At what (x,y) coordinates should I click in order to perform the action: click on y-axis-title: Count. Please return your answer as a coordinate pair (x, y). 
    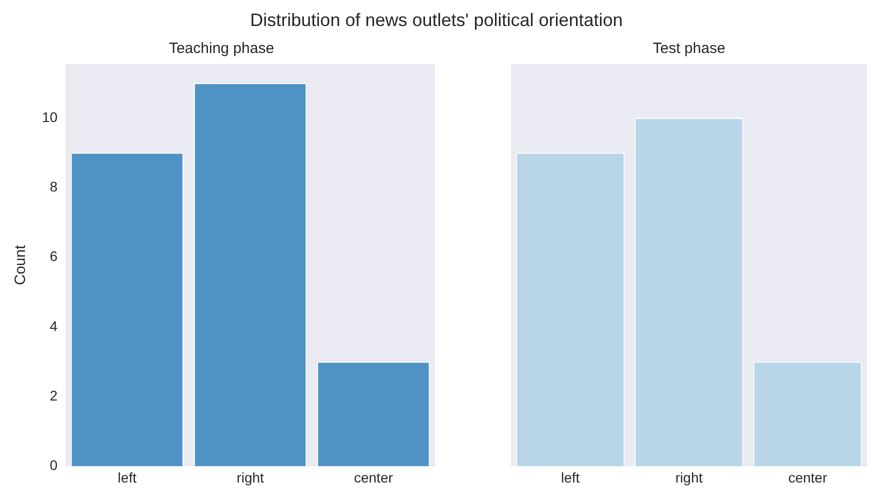
    Looking at the image, I should click on (21, 265).